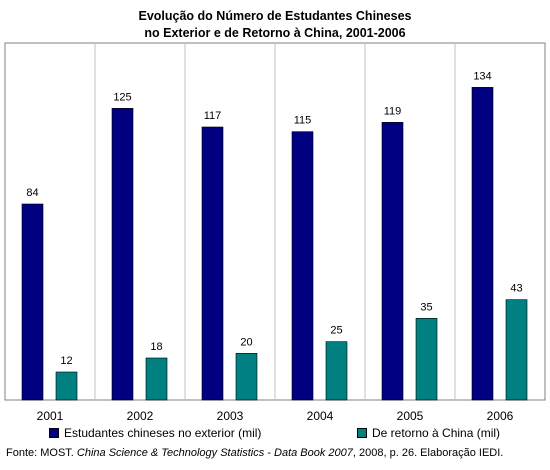 This screenshot has height=470, width=550. Describe the element at coordinates (482, 76) in the screenshot. I see `data-label-series1: 134` at that location.